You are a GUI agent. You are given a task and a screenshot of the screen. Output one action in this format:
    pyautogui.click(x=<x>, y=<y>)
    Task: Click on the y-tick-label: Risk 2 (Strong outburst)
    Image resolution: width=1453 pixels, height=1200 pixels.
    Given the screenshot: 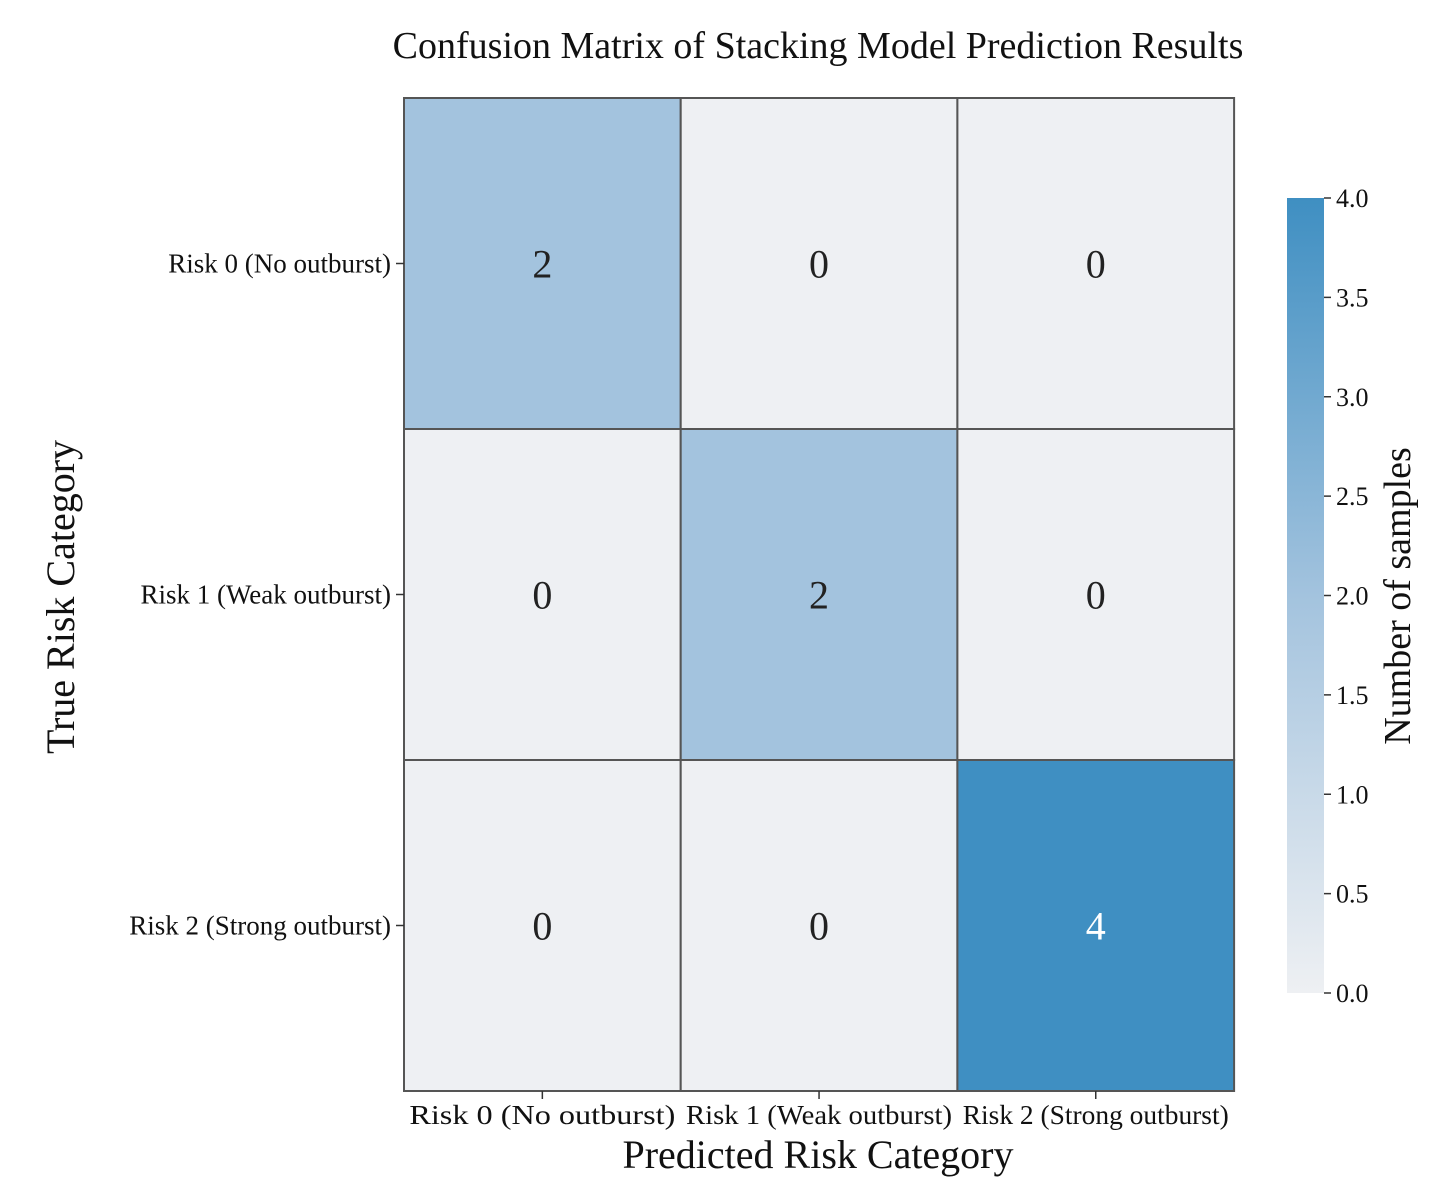 What is the action you would take?
    pyautogui.click(x=260, y=926)
    